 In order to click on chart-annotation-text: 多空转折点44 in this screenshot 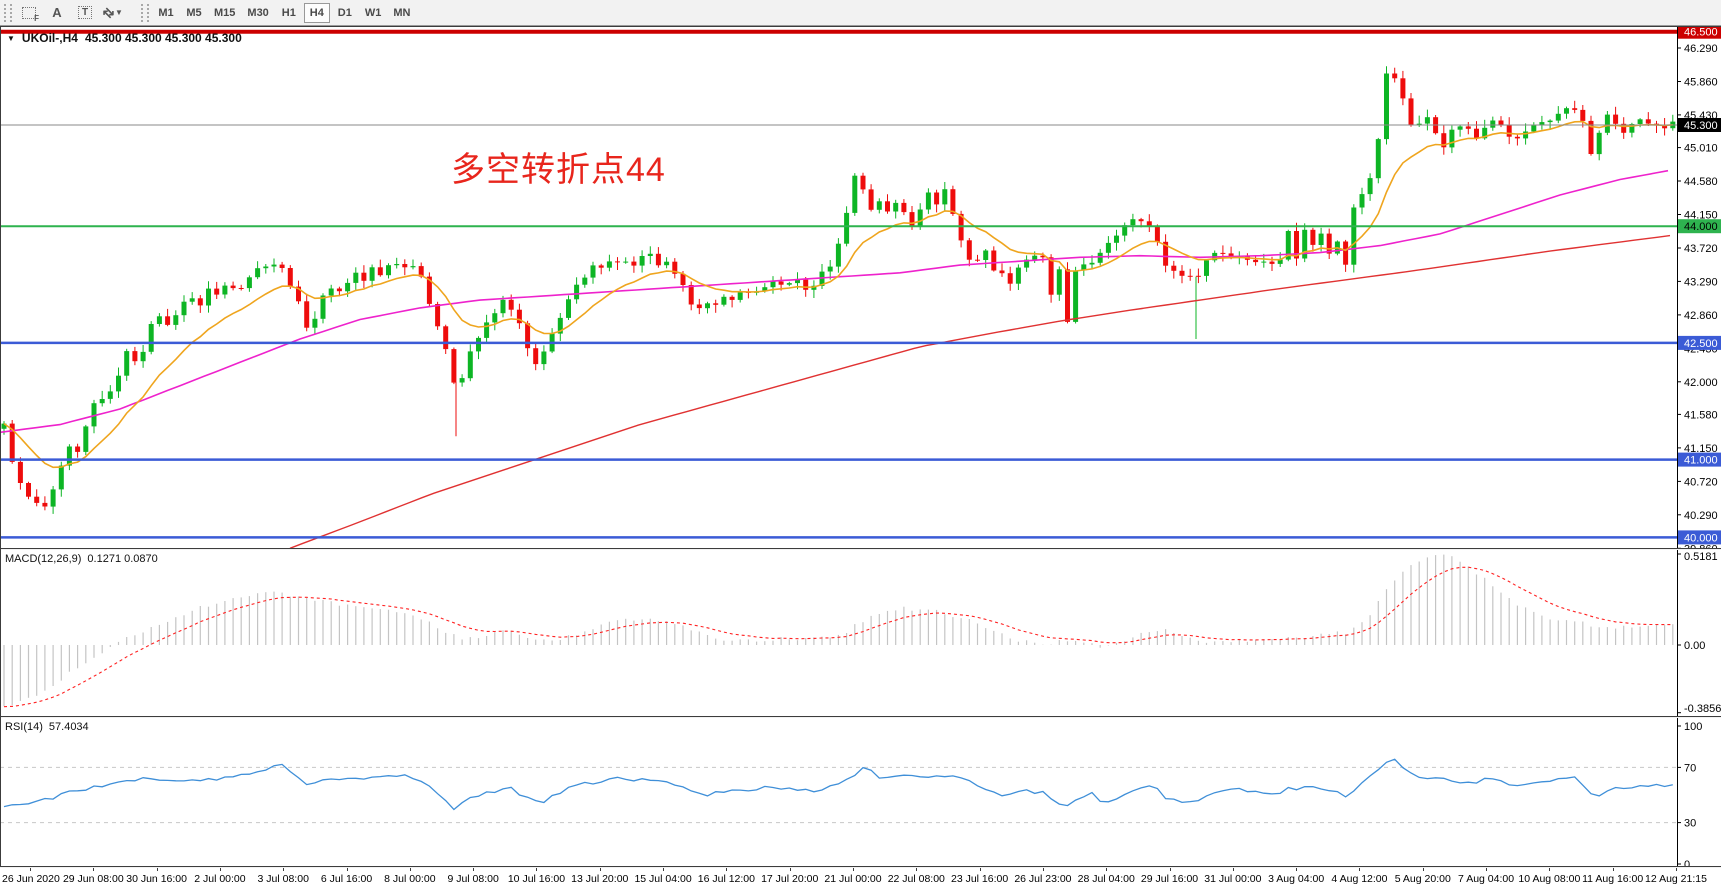, I will do `click(558, 170)`.